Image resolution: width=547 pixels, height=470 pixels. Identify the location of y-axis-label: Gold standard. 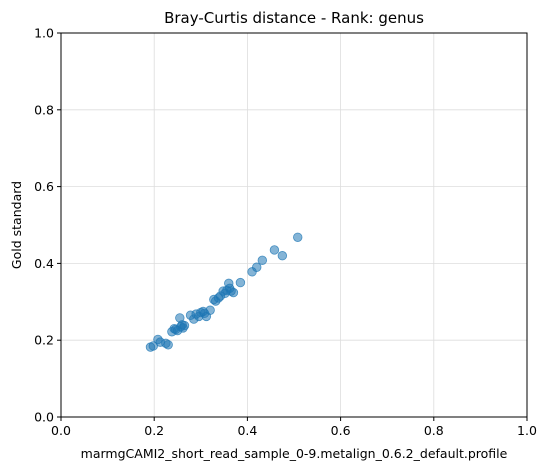
(16, 225).